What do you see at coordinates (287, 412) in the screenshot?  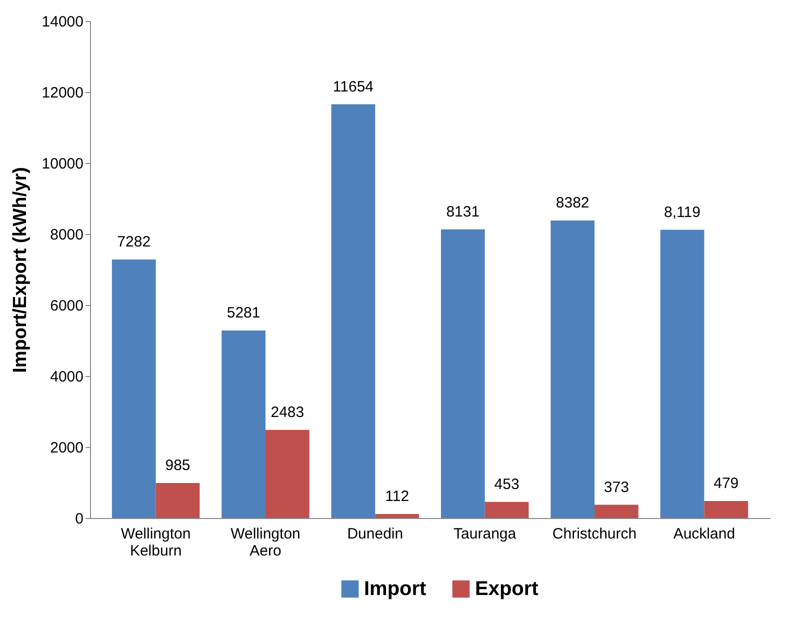 I see `data-label: 2483` at bounding box center [287, 412].